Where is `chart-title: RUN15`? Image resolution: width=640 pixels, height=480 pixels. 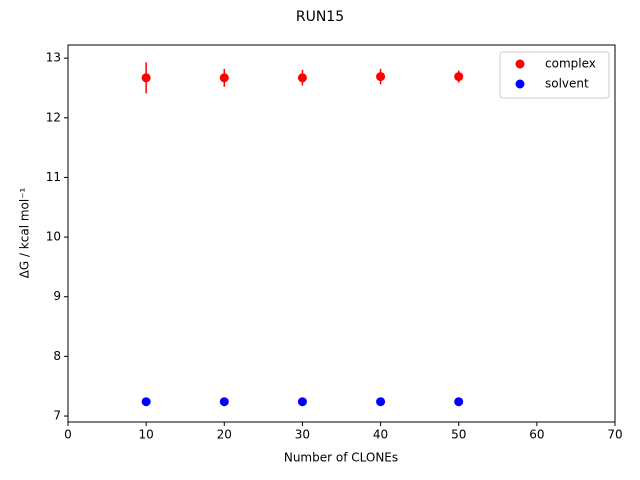
chart-title: RUN15 is located at coordinates (320, 17).